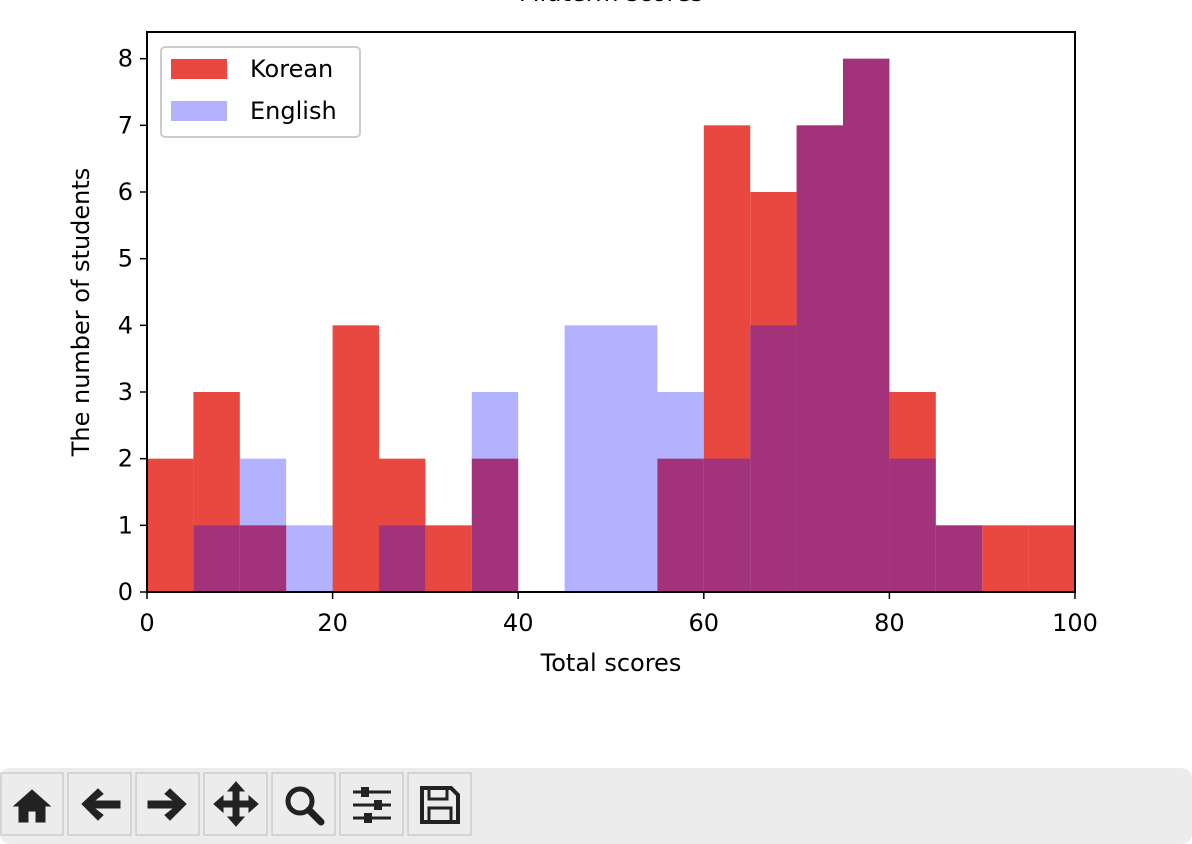  Describe the element at coordinates (235, 804) in the screenshot. I see `pan-button` at that location.